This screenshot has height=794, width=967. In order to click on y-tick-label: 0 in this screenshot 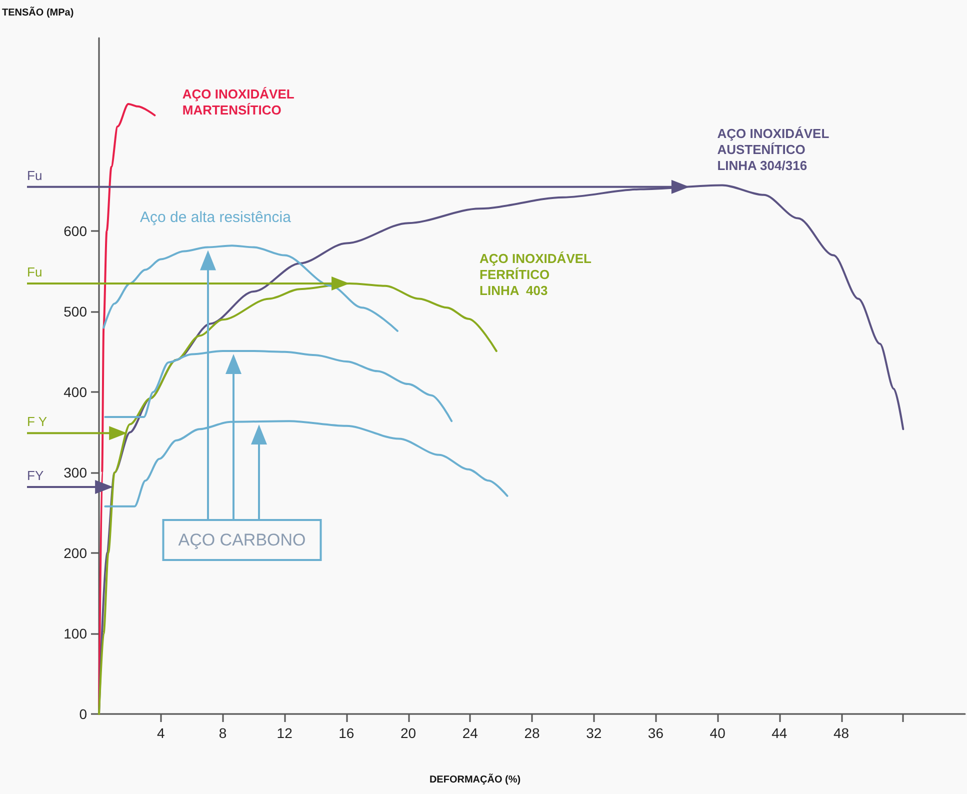, I will do `click(83, 714)`.